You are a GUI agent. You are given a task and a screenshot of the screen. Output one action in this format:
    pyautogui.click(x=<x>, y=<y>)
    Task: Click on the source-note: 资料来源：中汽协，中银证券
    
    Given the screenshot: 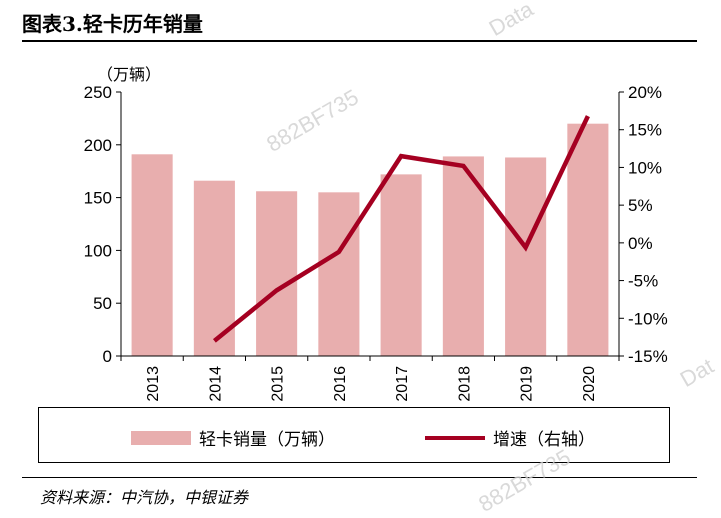 What is the action you would take?
    pyautogui.click(x=144, y=497)
    